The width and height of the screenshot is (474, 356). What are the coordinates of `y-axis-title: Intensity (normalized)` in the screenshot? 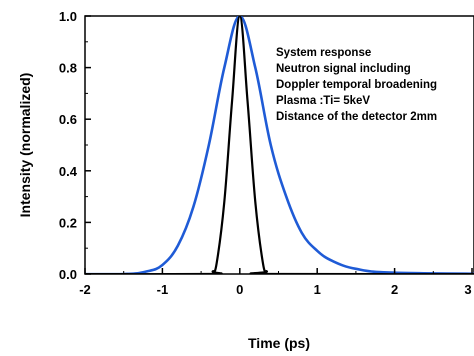 It's located at (25, 145).